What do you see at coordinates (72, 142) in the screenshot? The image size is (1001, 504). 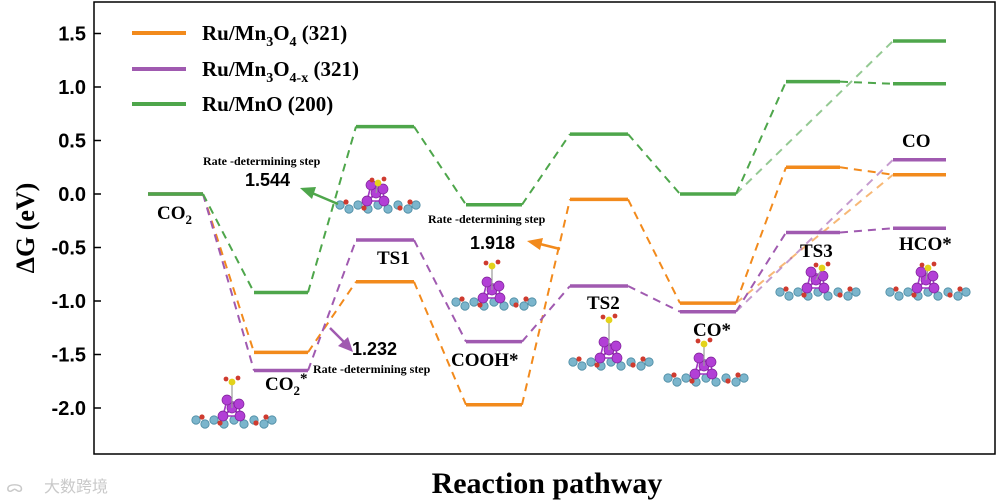 I see `y-tick-label: 0.5` at bounding box center [72, 142].